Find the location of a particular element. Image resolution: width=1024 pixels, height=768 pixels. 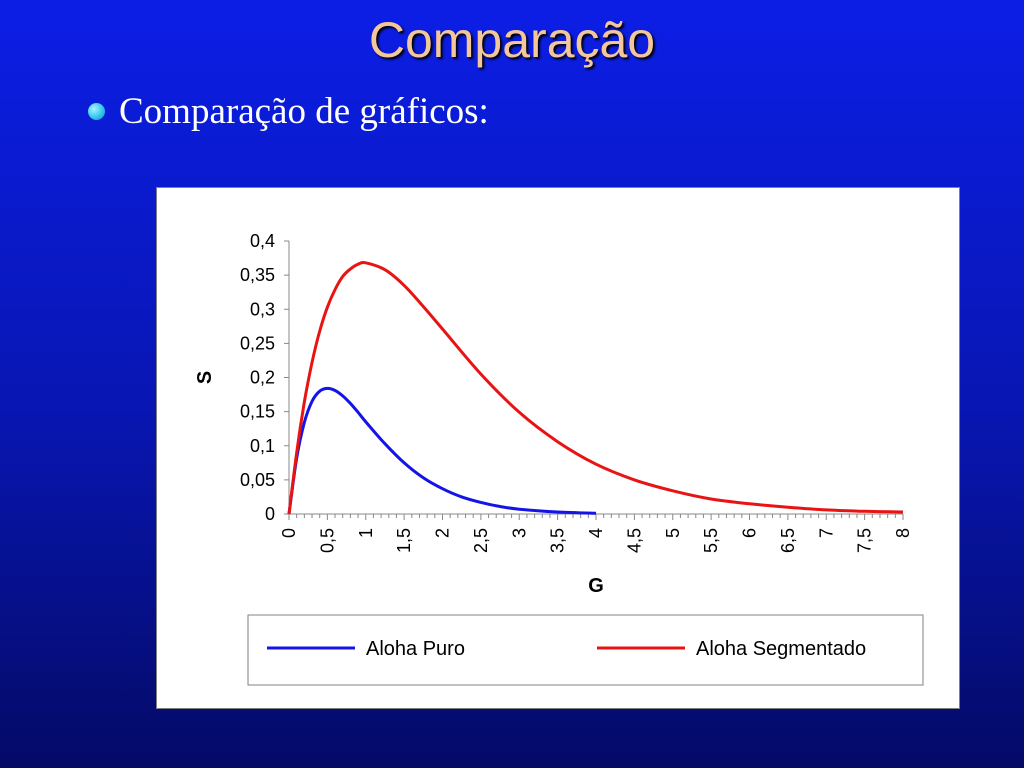

slide-title: Comparação is located at coordinates (512, 40).